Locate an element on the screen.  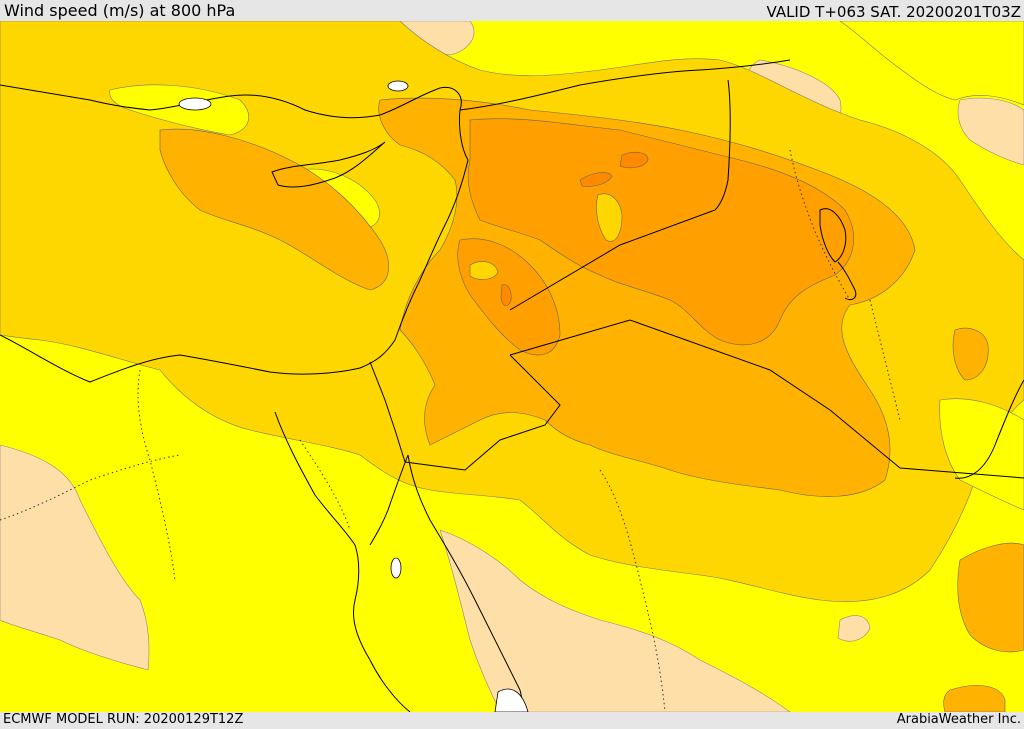
border-egypt-israel is located at coordinates (387, 412).